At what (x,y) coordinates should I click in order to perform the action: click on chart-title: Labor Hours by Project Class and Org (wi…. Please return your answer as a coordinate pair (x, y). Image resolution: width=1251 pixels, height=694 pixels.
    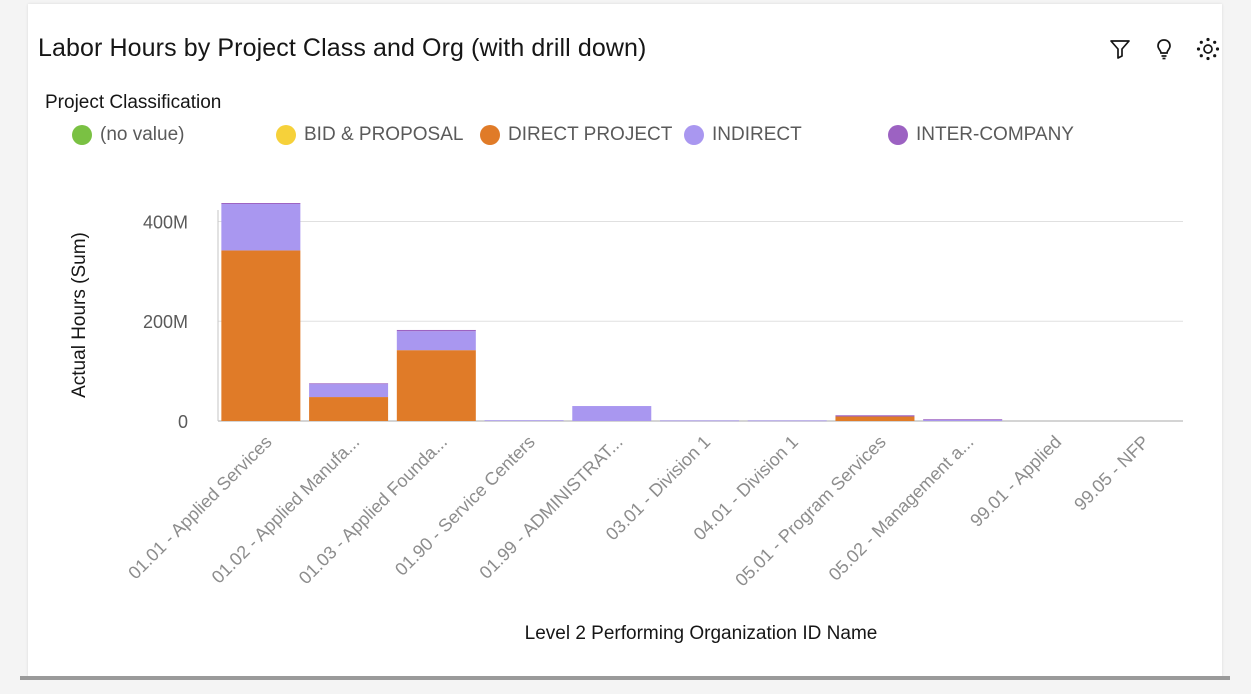
    Looking at the image, I should click on (342, 48).